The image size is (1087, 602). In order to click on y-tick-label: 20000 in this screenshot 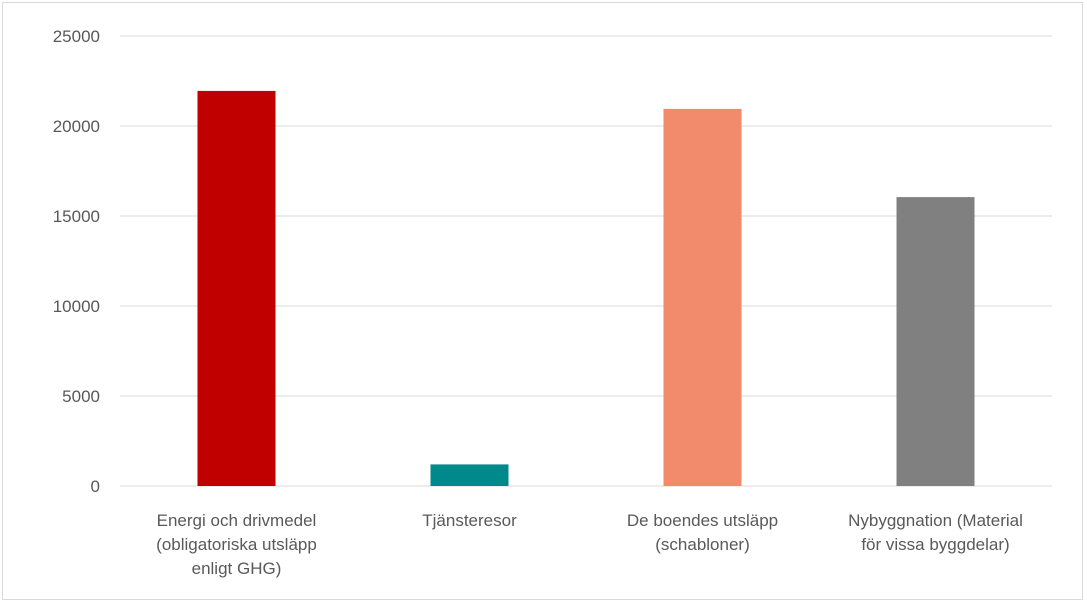, I will do `click(76, 126)`.